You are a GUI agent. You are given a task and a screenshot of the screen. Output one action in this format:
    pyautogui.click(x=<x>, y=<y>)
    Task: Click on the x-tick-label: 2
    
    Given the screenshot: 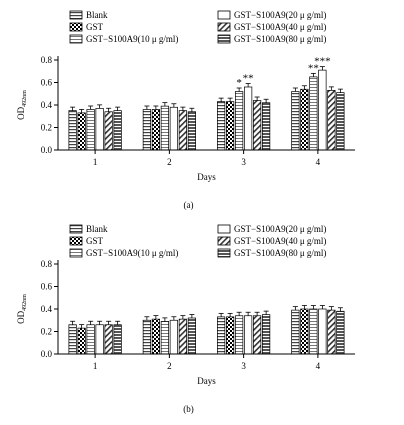 What is the action you would take?
    pyautogui.click(x=169, y=162)
    